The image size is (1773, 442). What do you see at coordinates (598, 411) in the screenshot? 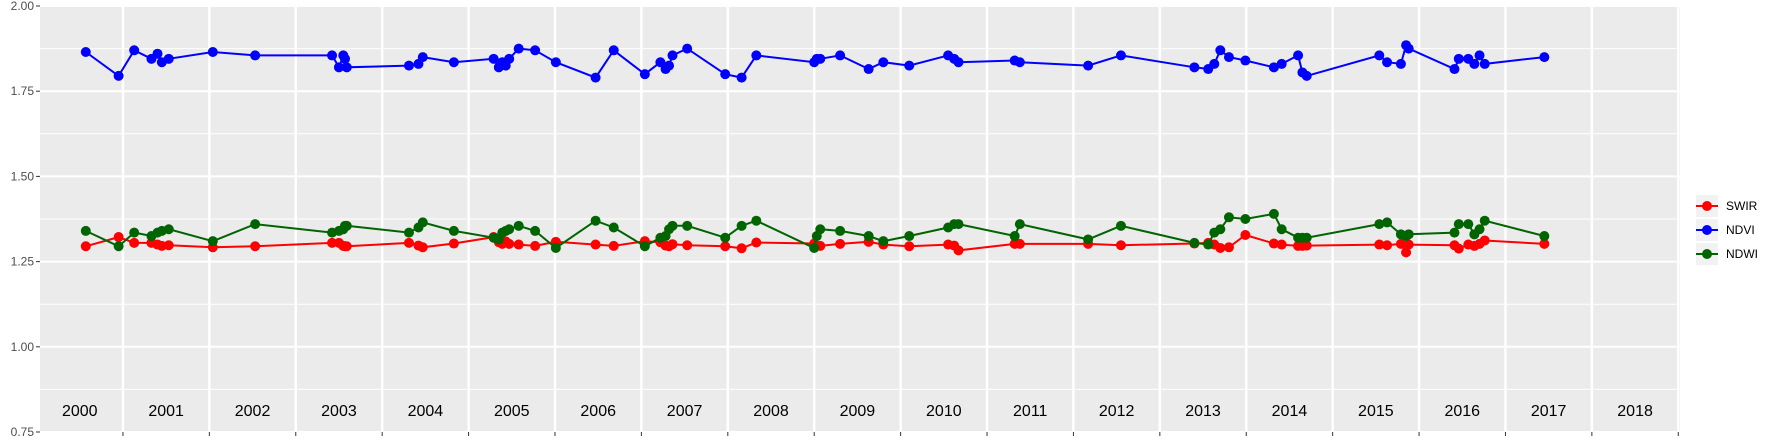
I see `year-label: 2006` at bounding box center [598, 411].